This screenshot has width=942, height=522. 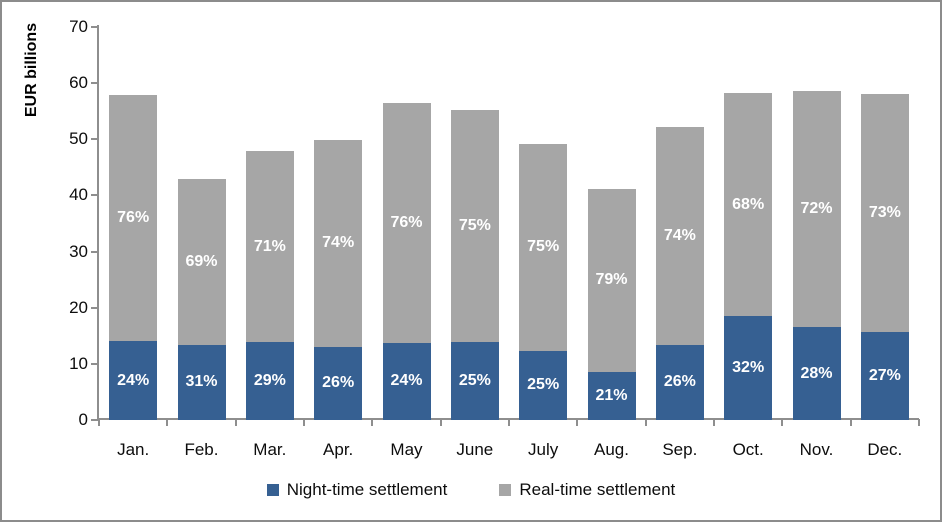 I want to click on bar-segment-night-Dec: 27%, so click(x=884, y=375).